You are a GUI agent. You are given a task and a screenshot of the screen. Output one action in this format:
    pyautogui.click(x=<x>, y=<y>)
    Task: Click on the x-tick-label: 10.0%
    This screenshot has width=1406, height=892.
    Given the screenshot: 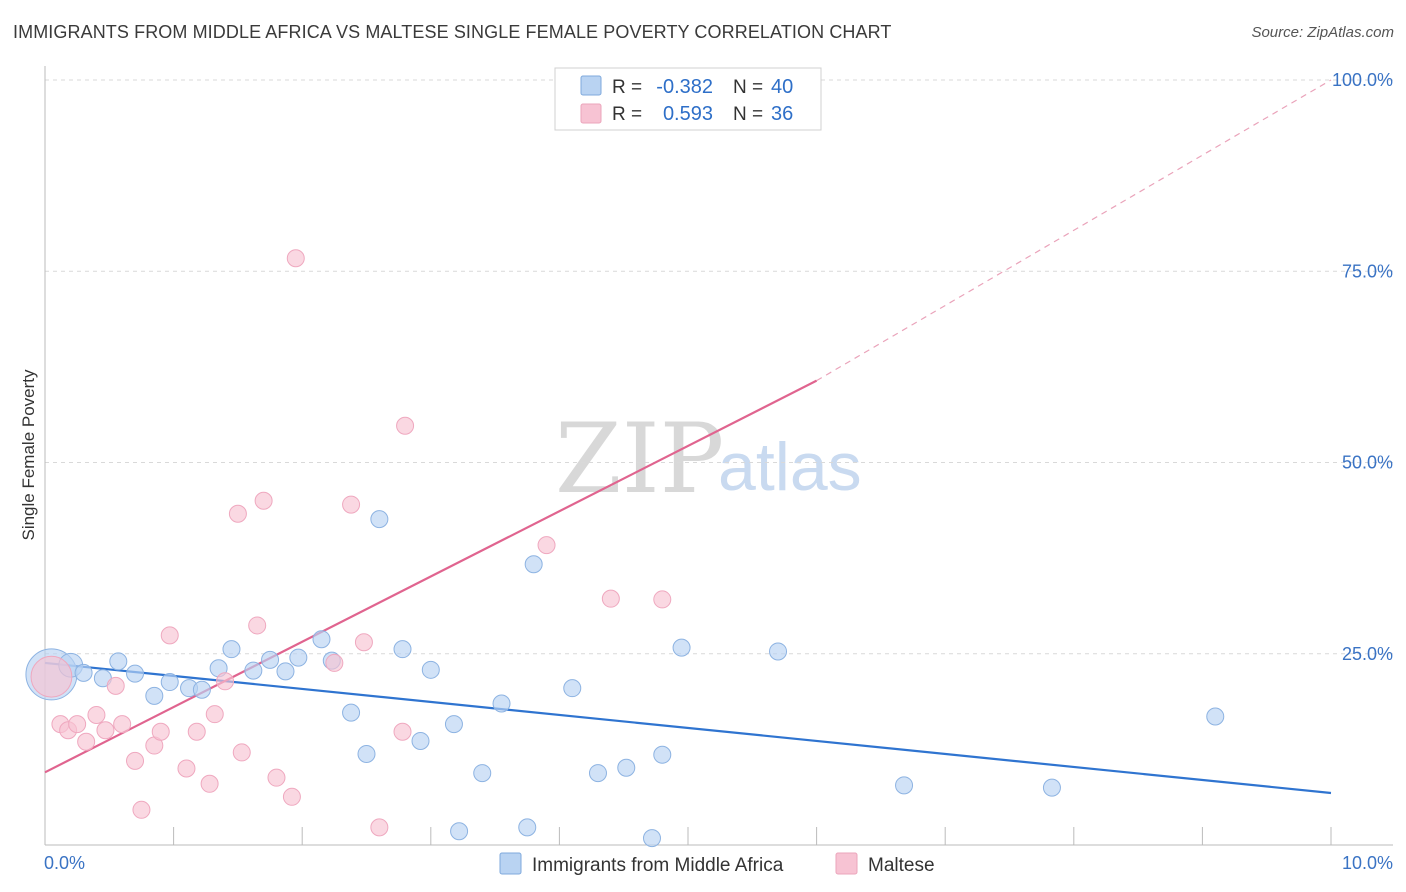 What is the action you would take?
    pyautogui.click(x=1367, y=863)
    